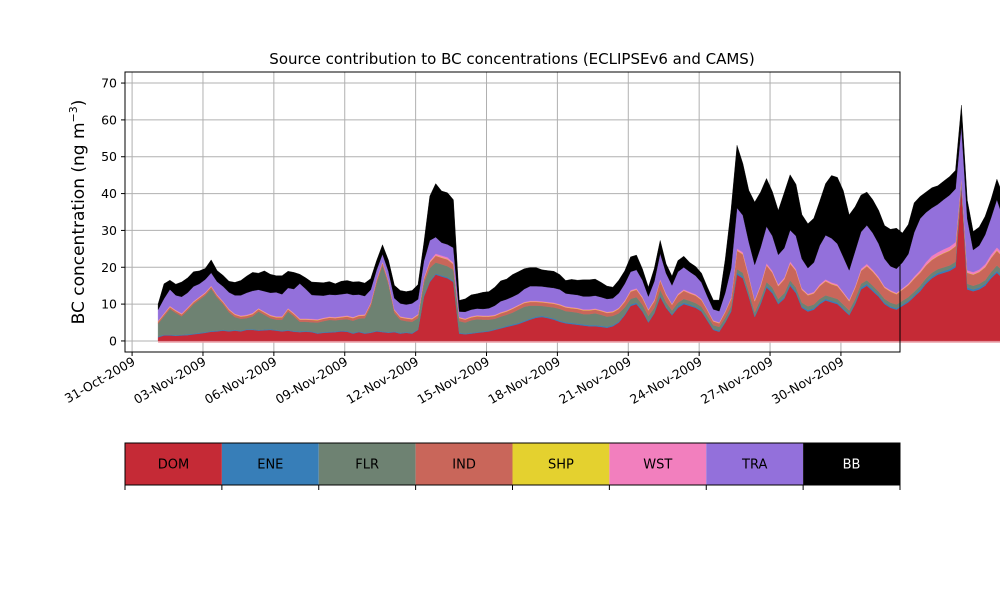 The height and width of the screenshot is (600, 1000). I want to click on y-tick-label: 20, so click(109, 267).